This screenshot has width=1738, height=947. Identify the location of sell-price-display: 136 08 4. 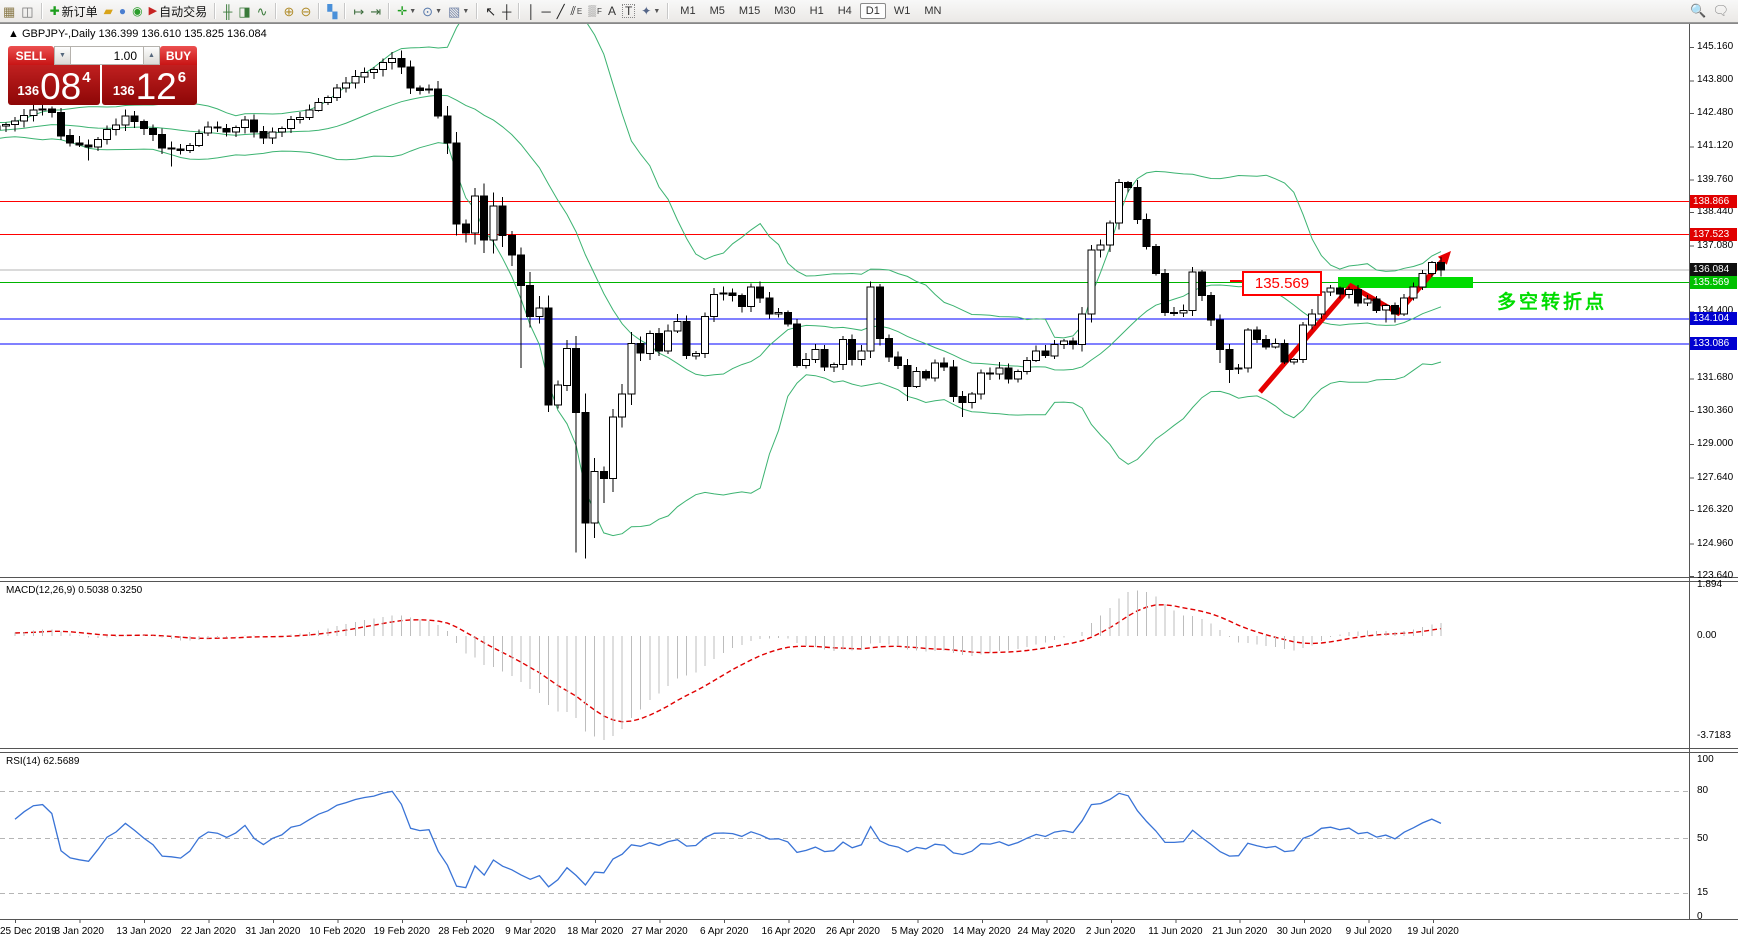
(54, 85).